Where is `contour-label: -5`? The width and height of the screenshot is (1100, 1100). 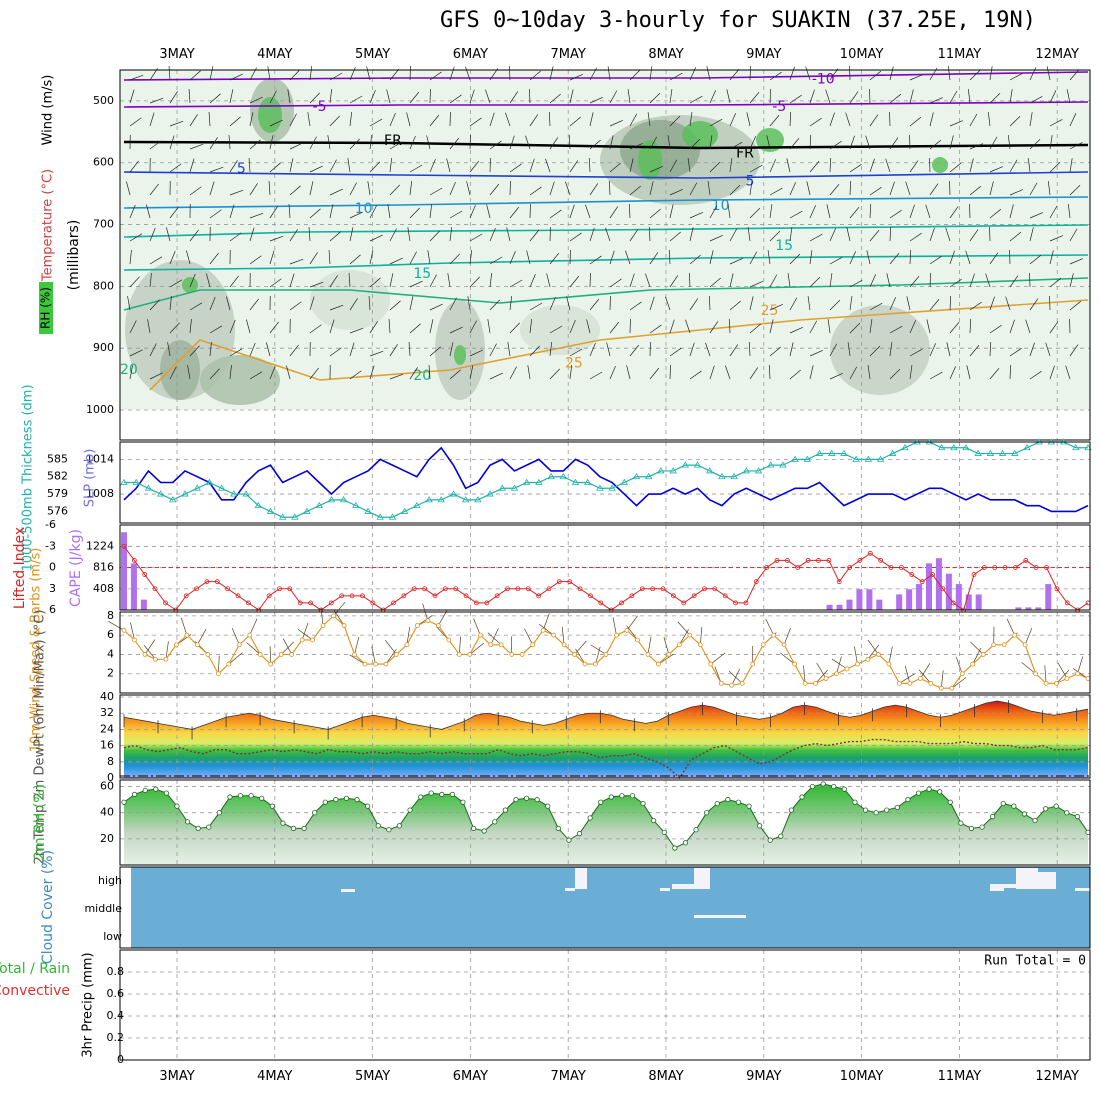
contour-label: -5 is located at coordinates (320, 107).